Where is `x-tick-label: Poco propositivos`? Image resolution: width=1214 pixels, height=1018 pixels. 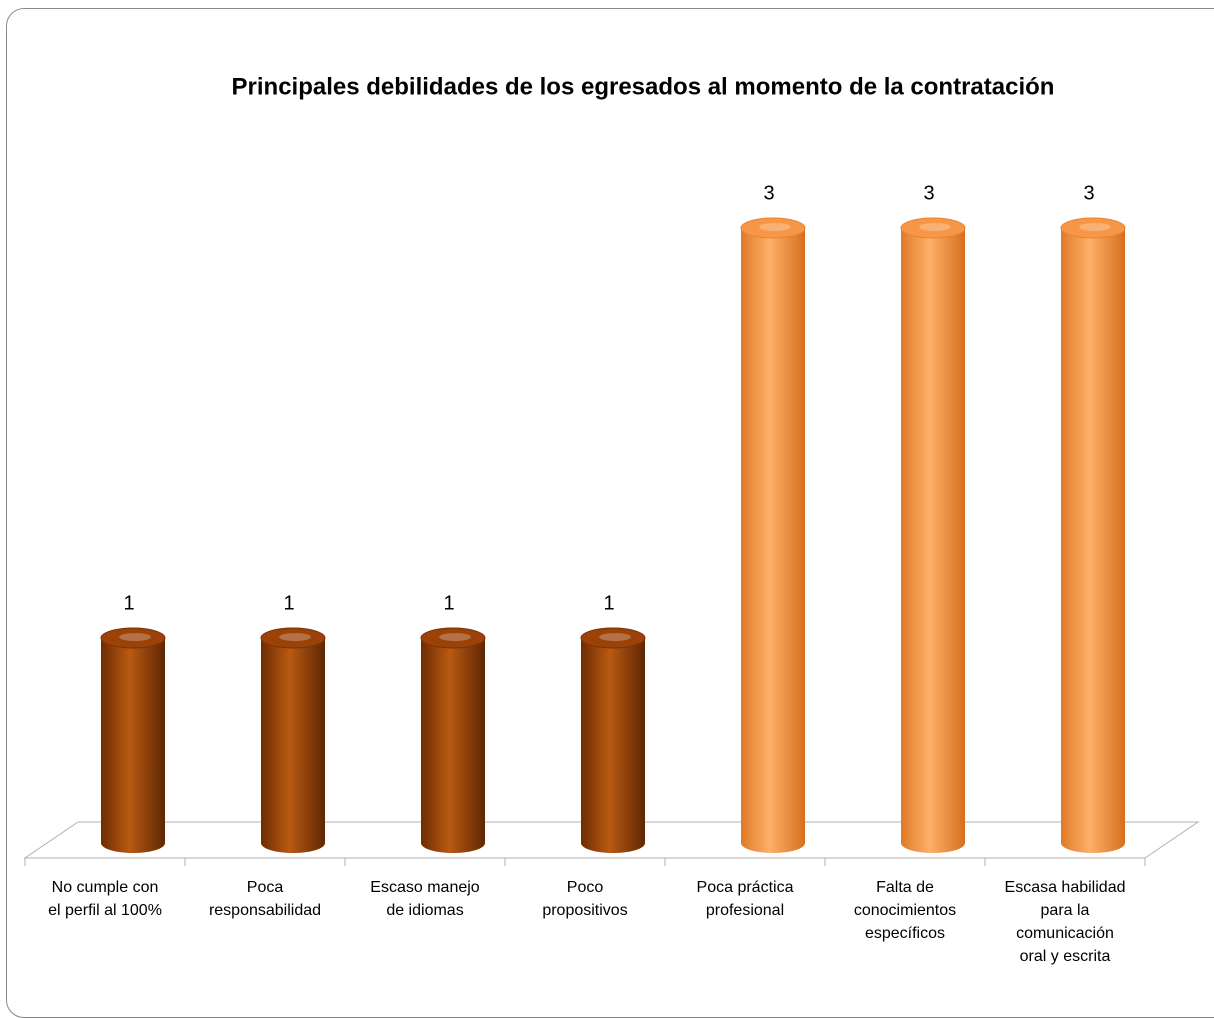
x-tick-label: Poco propositivos is located at coordinates (585, 899).